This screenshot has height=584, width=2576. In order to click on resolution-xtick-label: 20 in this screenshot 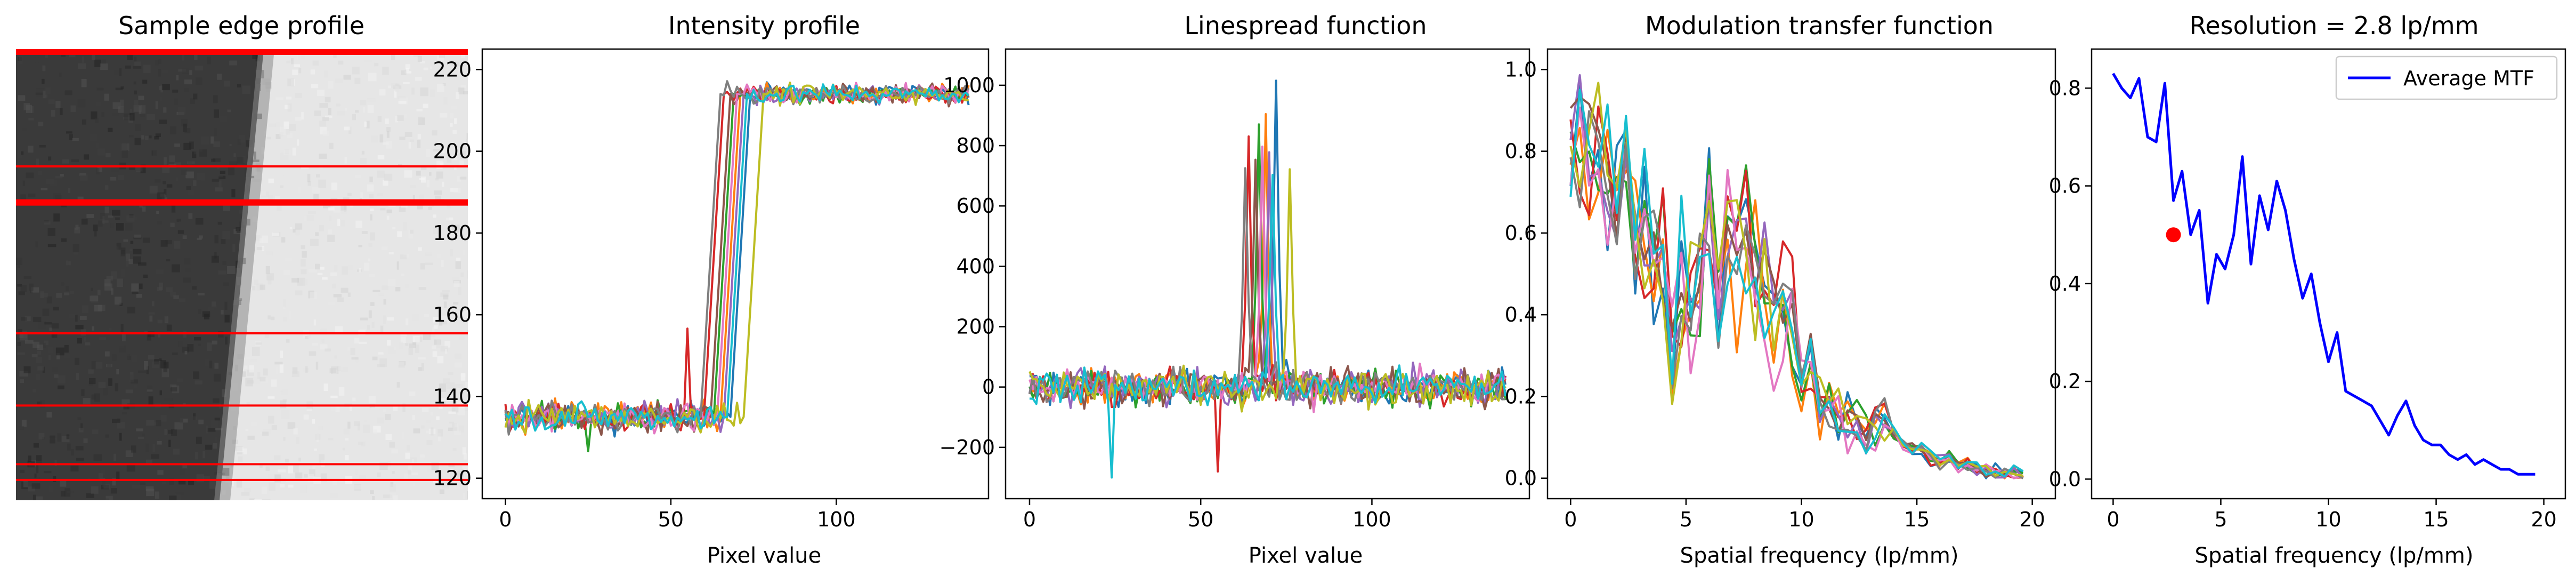, I will do `click(2543, 519)`.